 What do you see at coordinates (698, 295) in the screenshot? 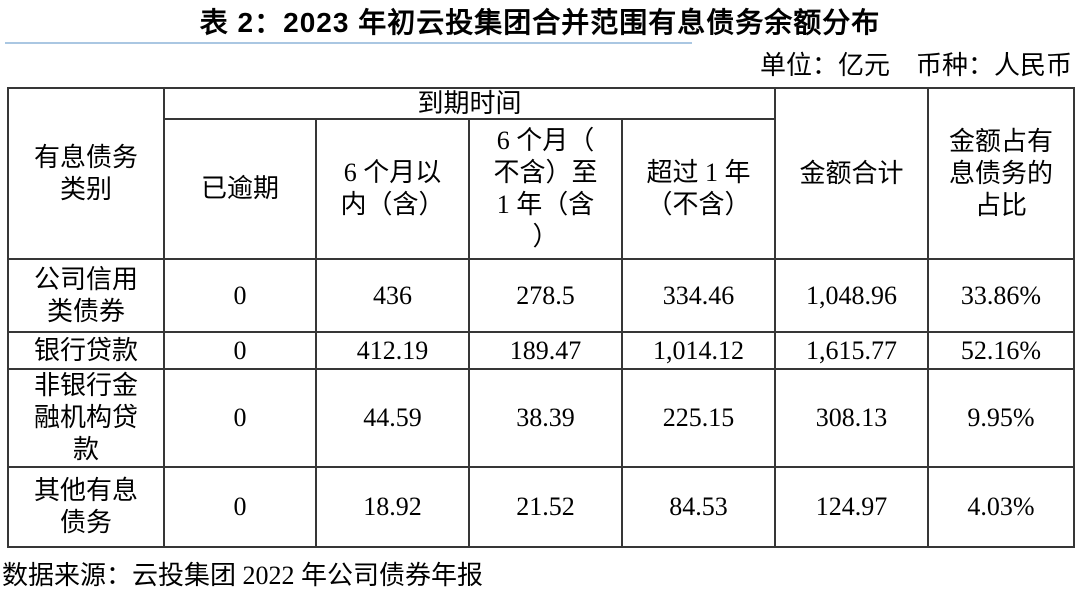
I see `cell-over-1y: 334.46` at bounding box center [698, 295].